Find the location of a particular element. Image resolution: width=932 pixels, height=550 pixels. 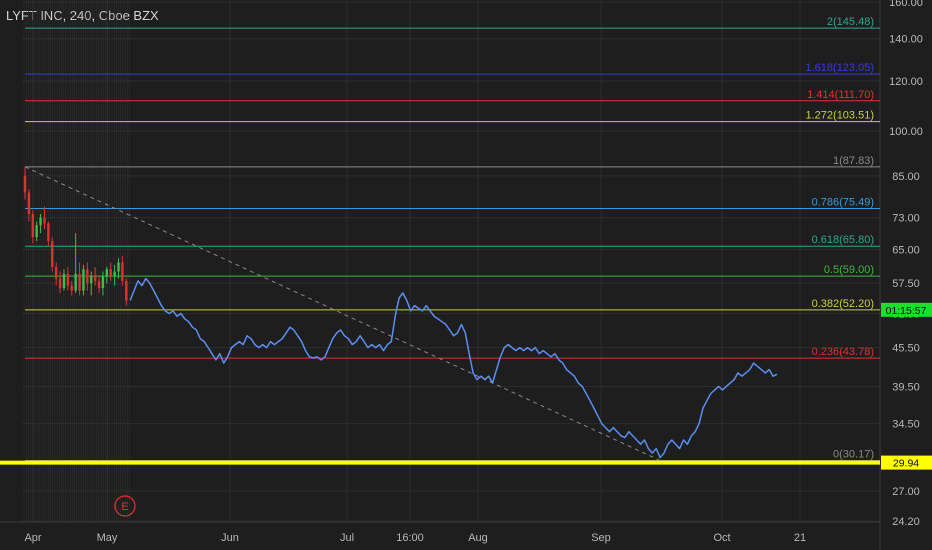

y-tick-label: 24.20 is located at coordinates (906, 522).